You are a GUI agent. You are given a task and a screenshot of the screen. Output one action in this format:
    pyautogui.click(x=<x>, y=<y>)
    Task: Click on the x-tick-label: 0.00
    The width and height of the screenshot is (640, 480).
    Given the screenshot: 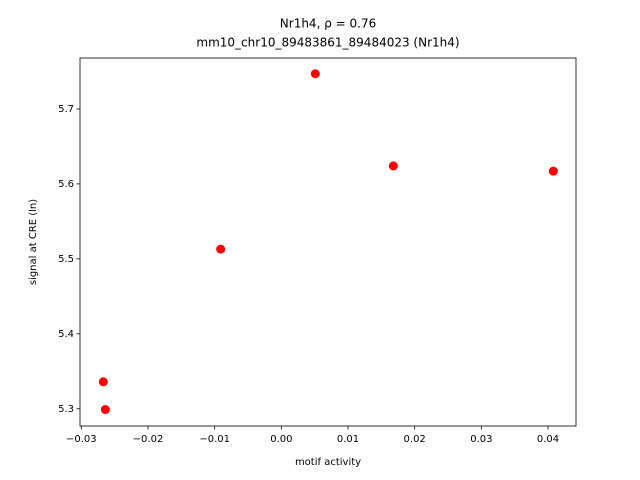 What is the action you would take?
    pyautogui.click(x=281, y=439)
    